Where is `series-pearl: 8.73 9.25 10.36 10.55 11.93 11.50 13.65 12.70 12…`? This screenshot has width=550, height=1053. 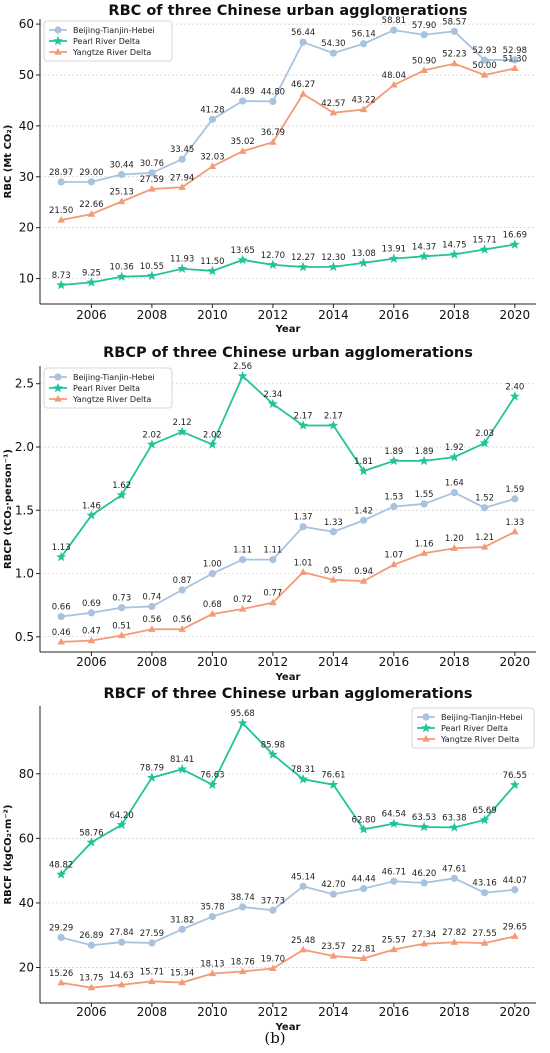
series-pearl: 8.73 9.25 10.36 10.55 11.93 11.50 13.65 12.70 12… is located at coordinates (289, 260).